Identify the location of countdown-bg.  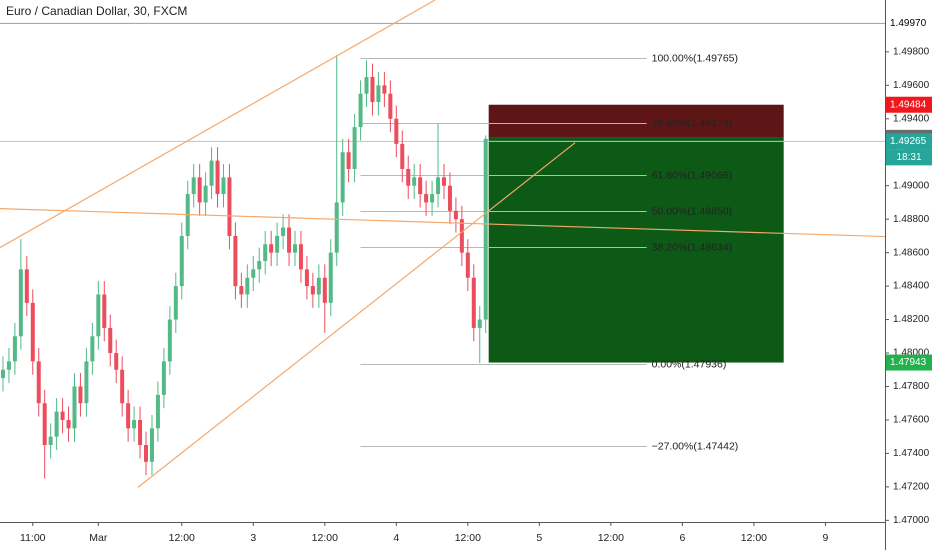
(909, 157).